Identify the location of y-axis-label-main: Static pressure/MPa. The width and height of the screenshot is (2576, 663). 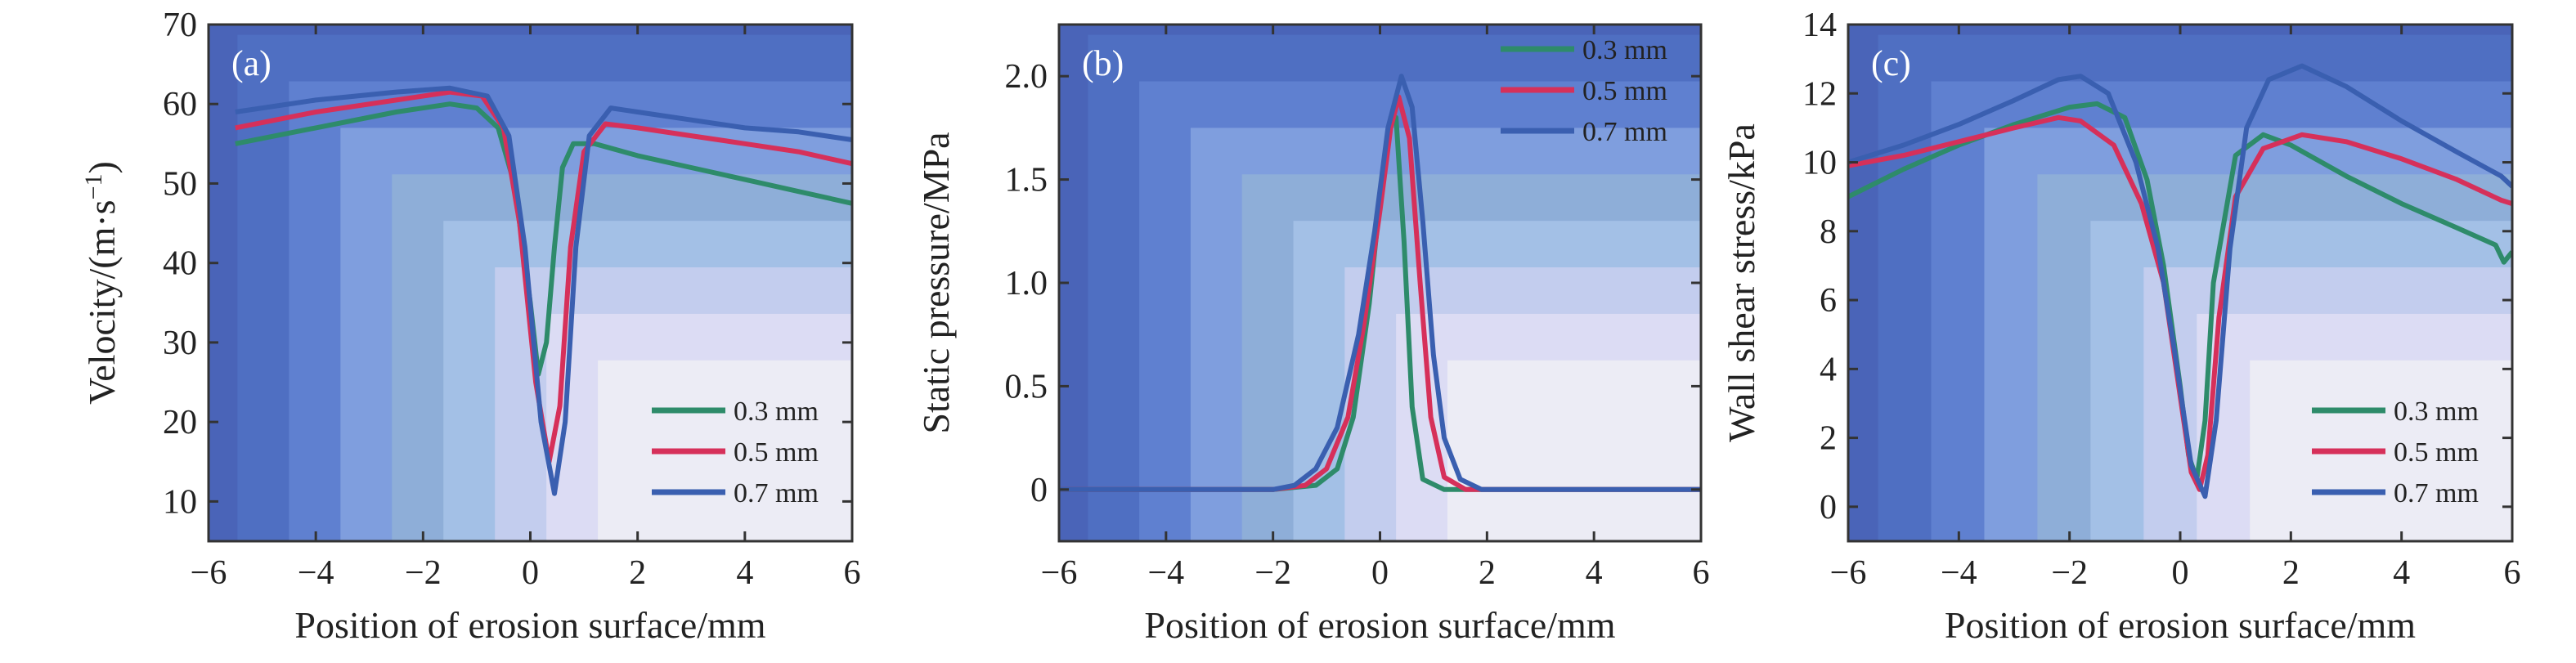
(936, 283).